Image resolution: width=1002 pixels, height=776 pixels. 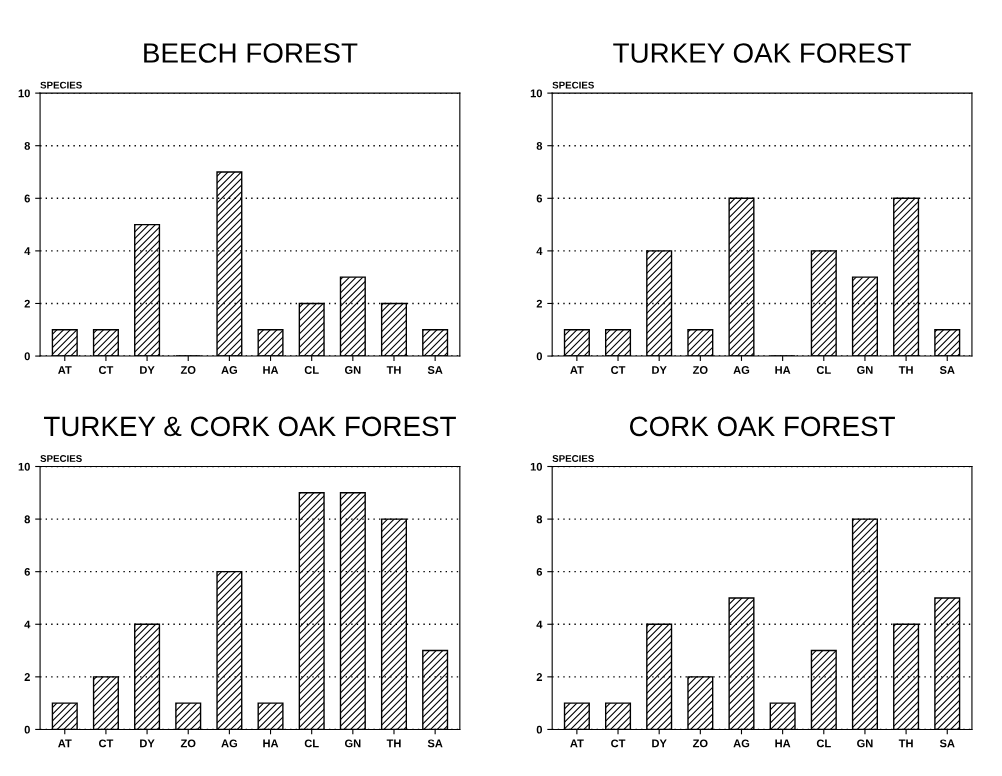 I want to click on chart-title: TURKEY OAK FOREST, so click(x=762, y=53).